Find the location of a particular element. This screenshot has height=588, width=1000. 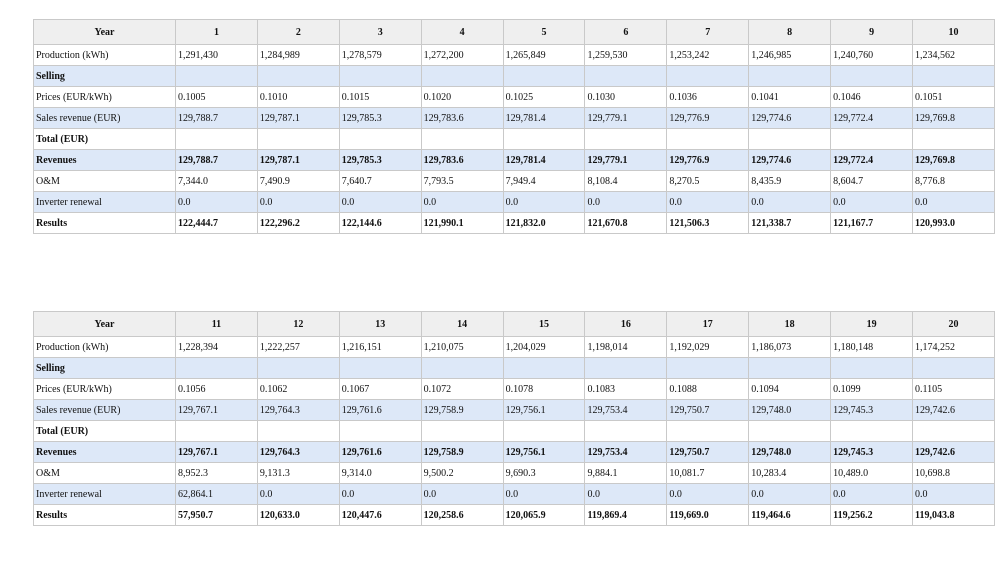

cell: 0.1036 is located at coordinates (708, 97).